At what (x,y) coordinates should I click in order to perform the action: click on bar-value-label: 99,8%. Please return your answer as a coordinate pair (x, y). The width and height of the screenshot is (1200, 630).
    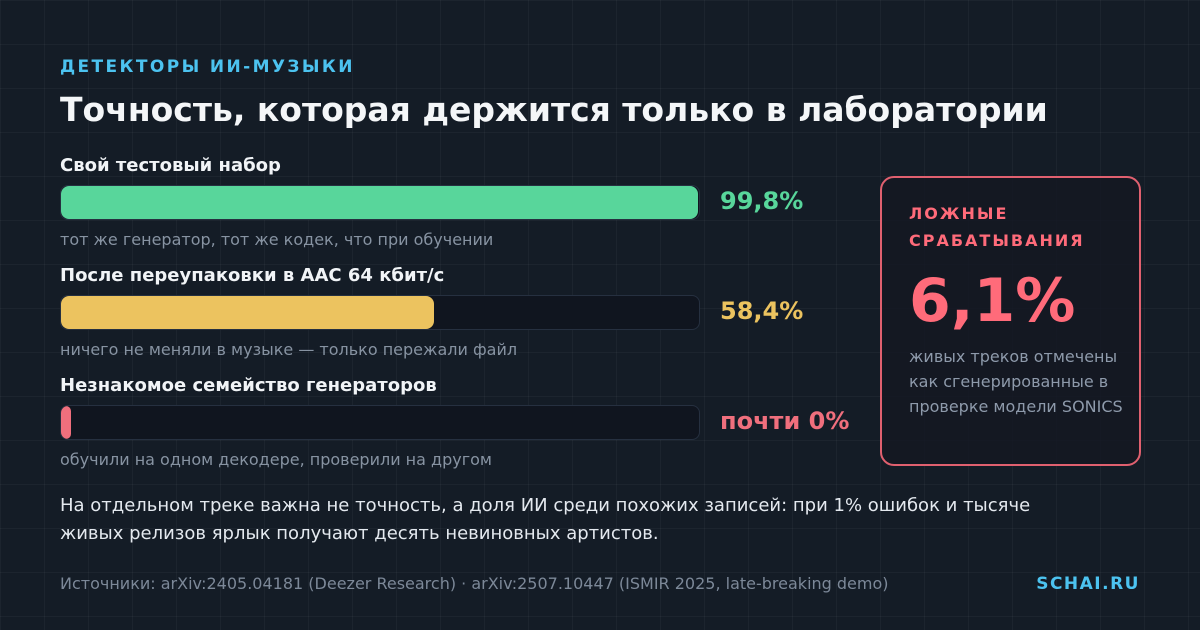
    Looking at the image, I should click on (762, 201).